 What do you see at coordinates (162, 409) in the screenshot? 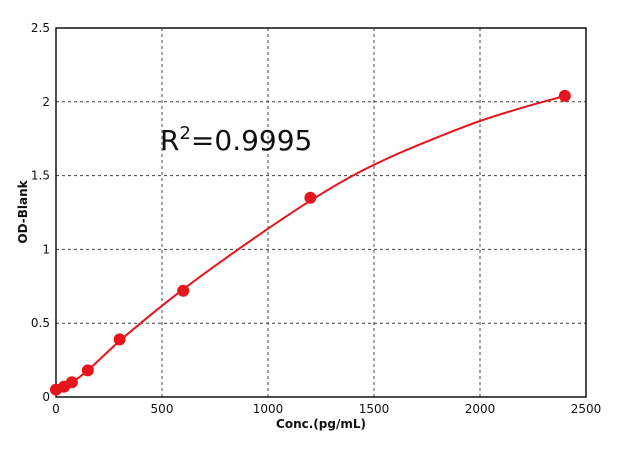
I see `x-tick-label: 500` at bounding box center [162, 409].